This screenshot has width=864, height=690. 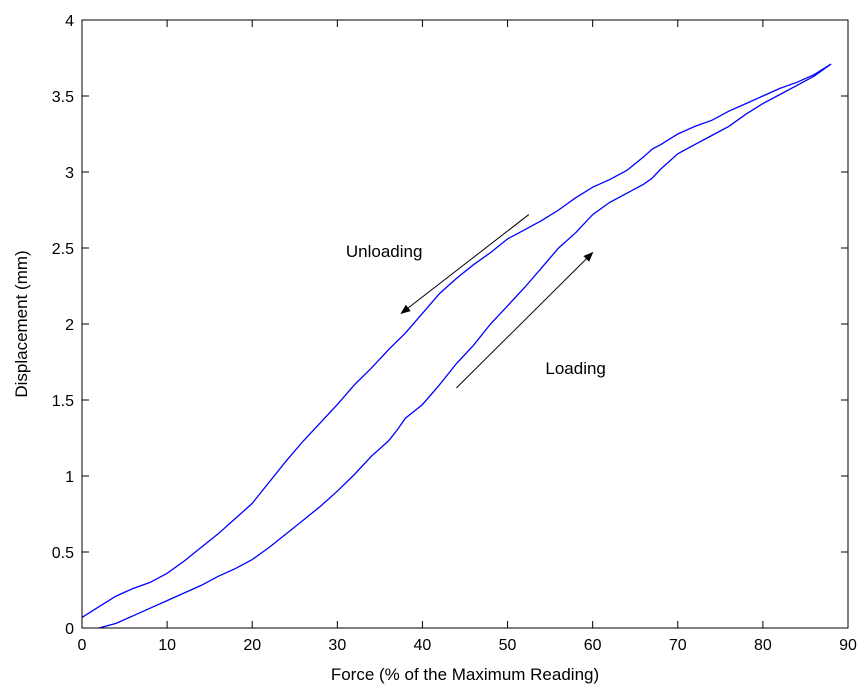 What do you see at coordinates (69, 325) in the screenshot?
I see `y-tick-label: 2` at bounding box center [69, 325].